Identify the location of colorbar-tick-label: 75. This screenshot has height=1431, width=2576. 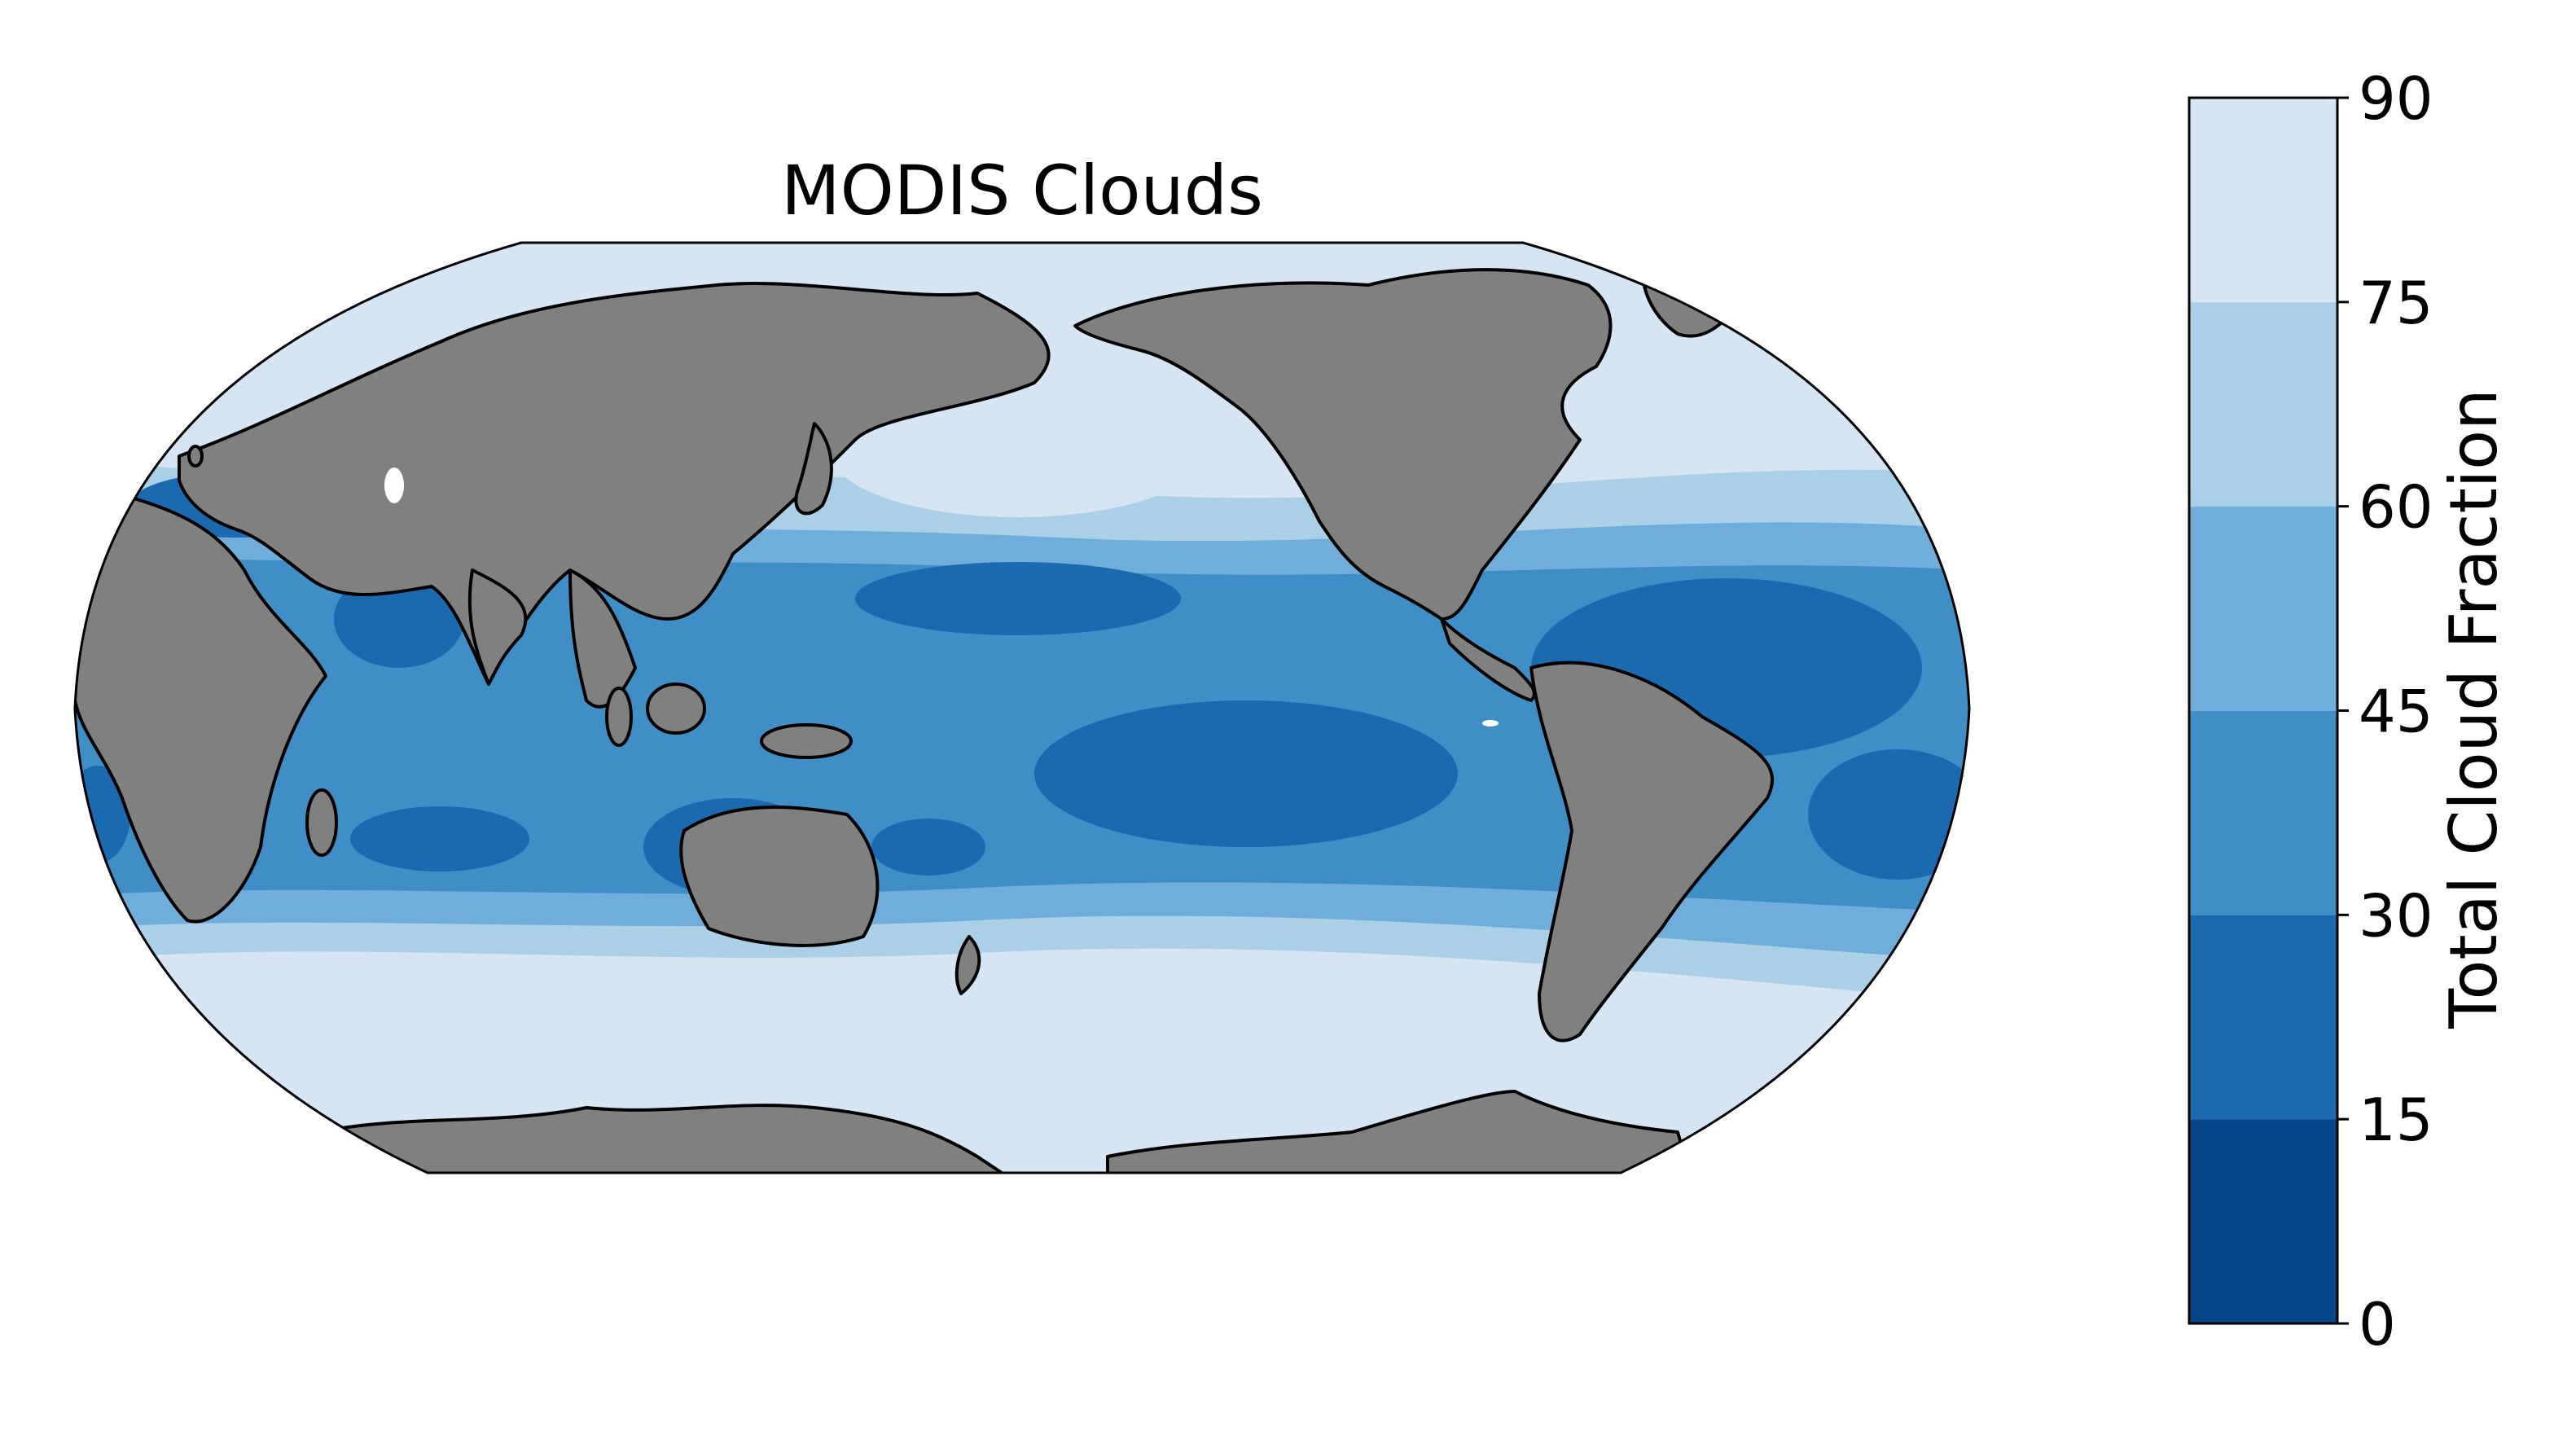
(2396, 303).